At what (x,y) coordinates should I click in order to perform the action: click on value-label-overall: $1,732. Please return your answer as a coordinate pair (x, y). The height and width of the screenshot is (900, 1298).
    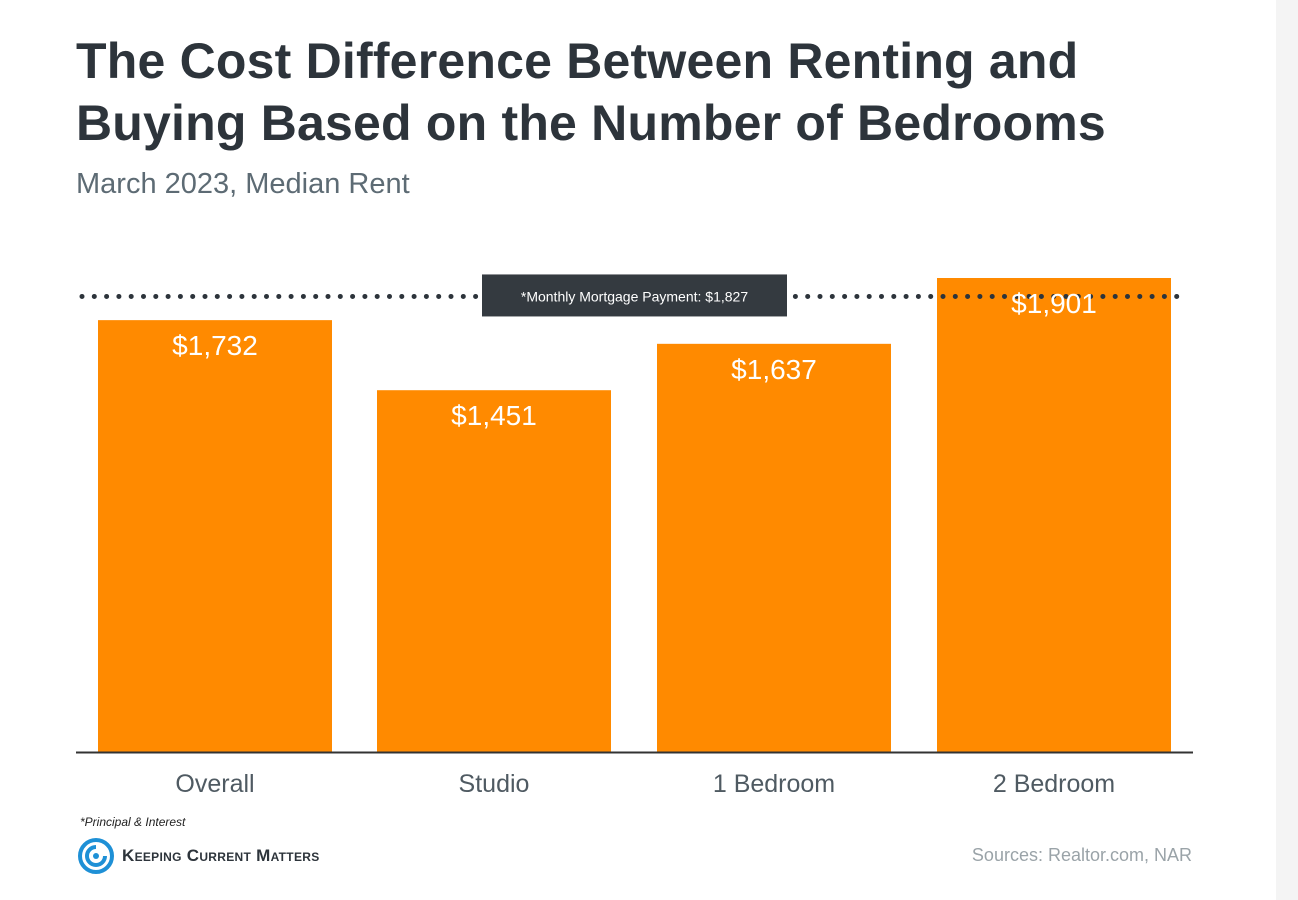
    Looking at the image, I should click on (215, 345).